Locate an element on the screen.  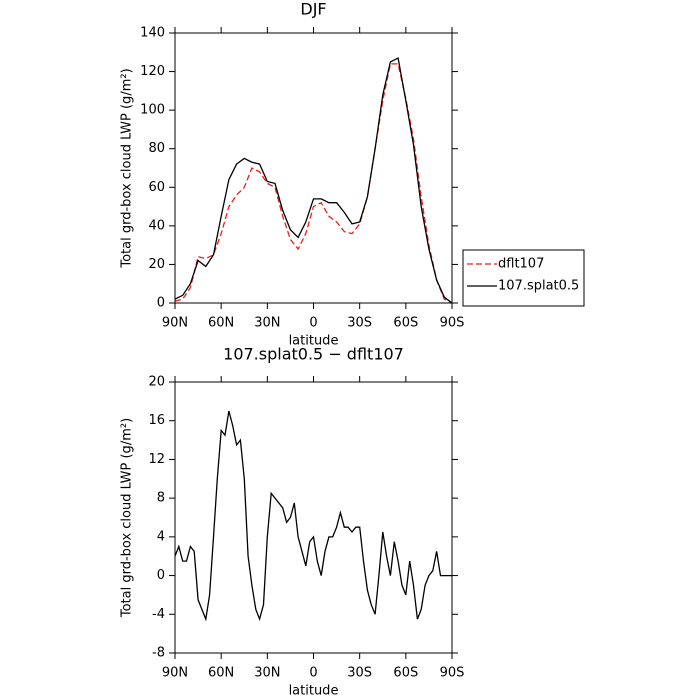
legend-label: dflt107 is located at coordinates (521, 264).